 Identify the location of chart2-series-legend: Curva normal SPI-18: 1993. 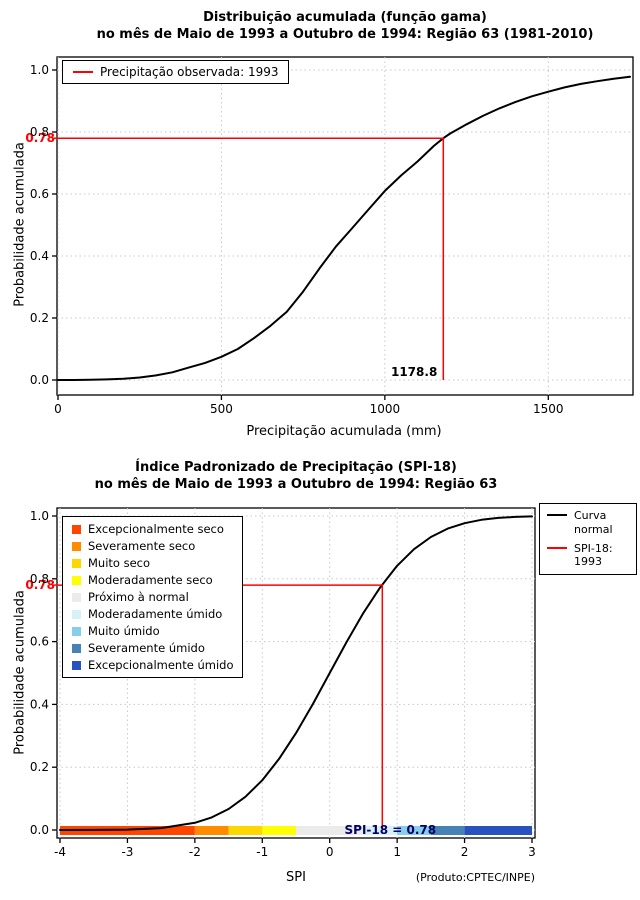
(588, 539).